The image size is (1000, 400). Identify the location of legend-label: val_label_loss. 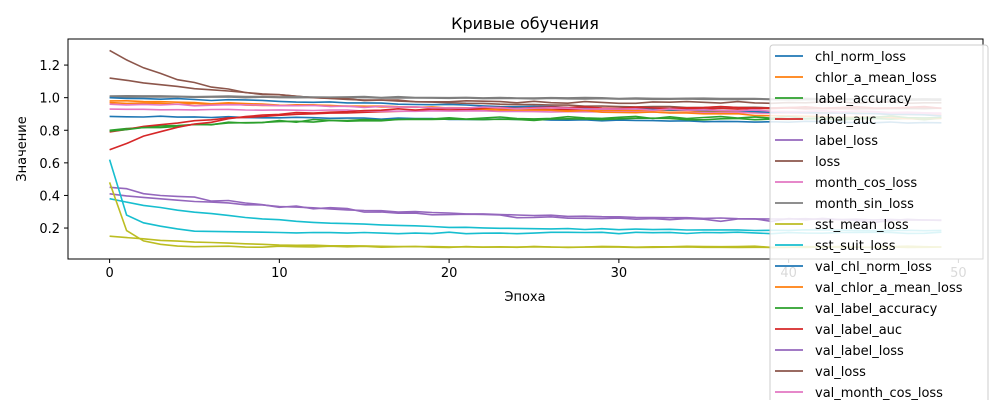
(859, 351).